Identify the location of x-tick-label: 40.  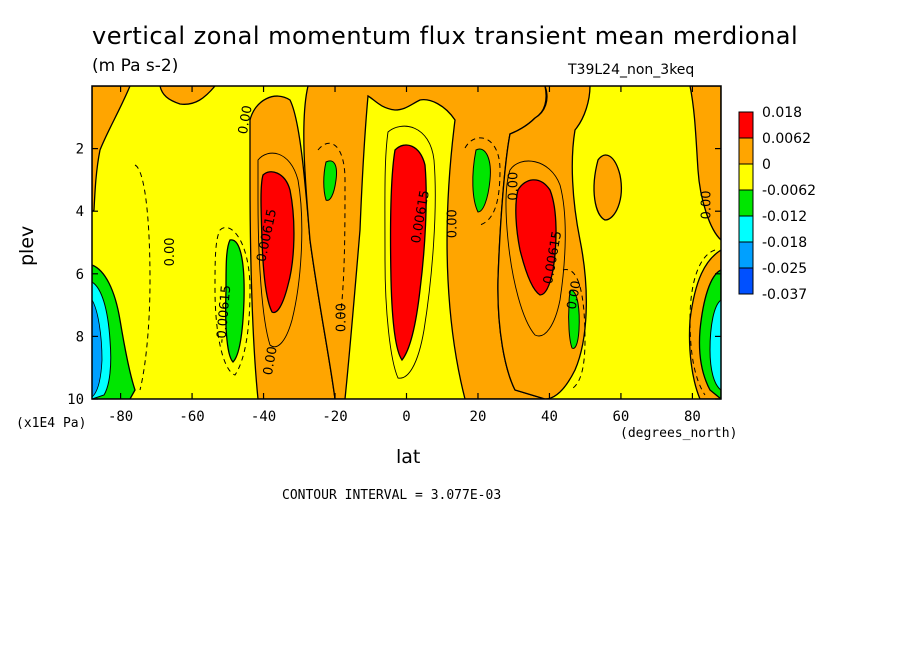
(549, 417).